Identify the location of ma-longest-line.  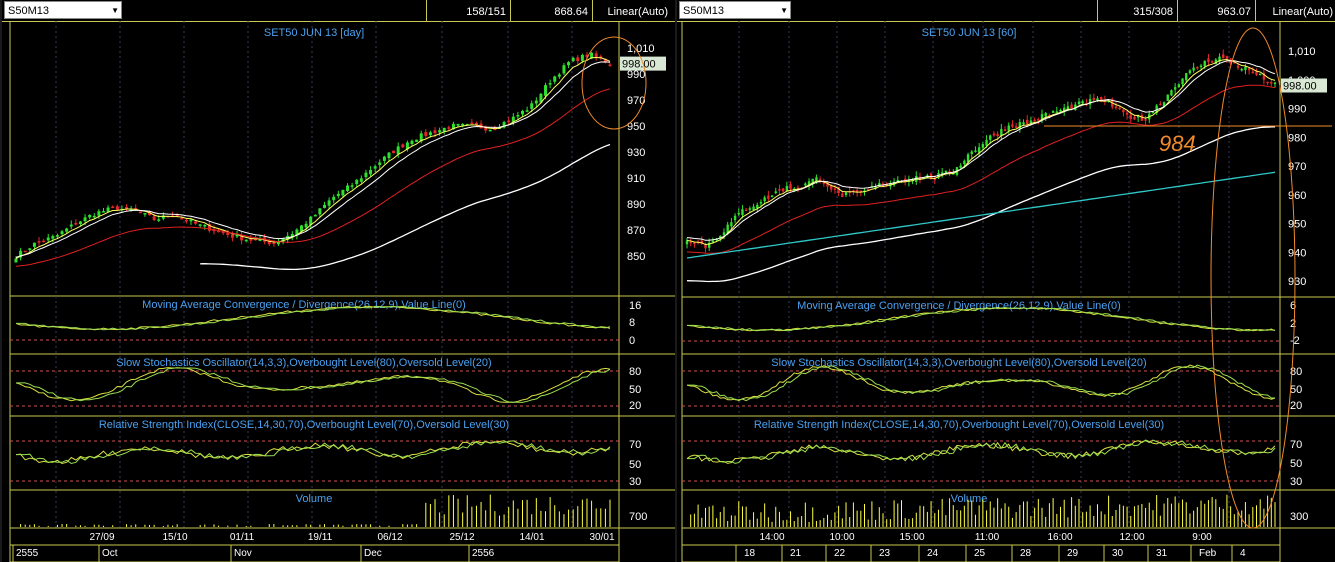
(981, 215).